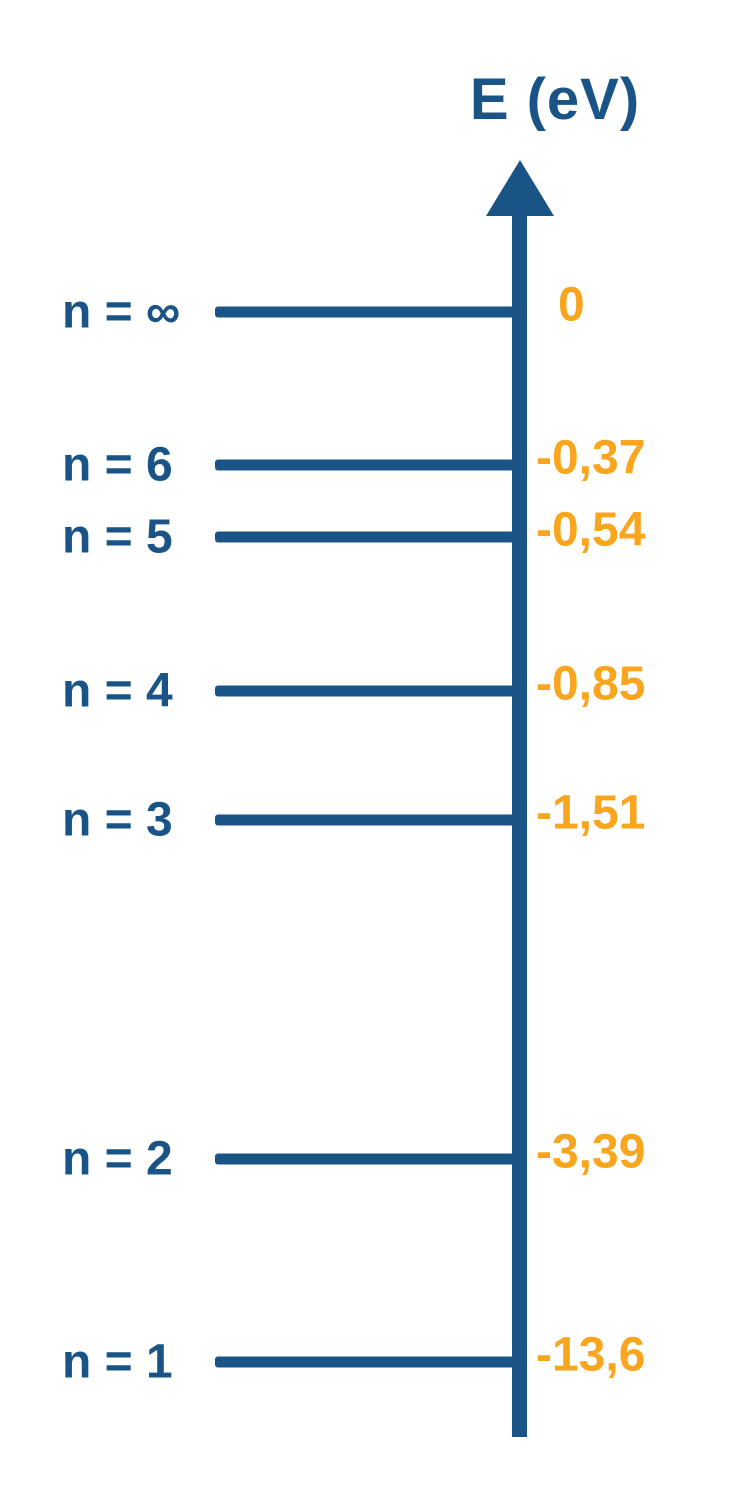 The width and height of the screenshot is (750, 1500). I want to click on level-label: n = 5, so click(117, 537).